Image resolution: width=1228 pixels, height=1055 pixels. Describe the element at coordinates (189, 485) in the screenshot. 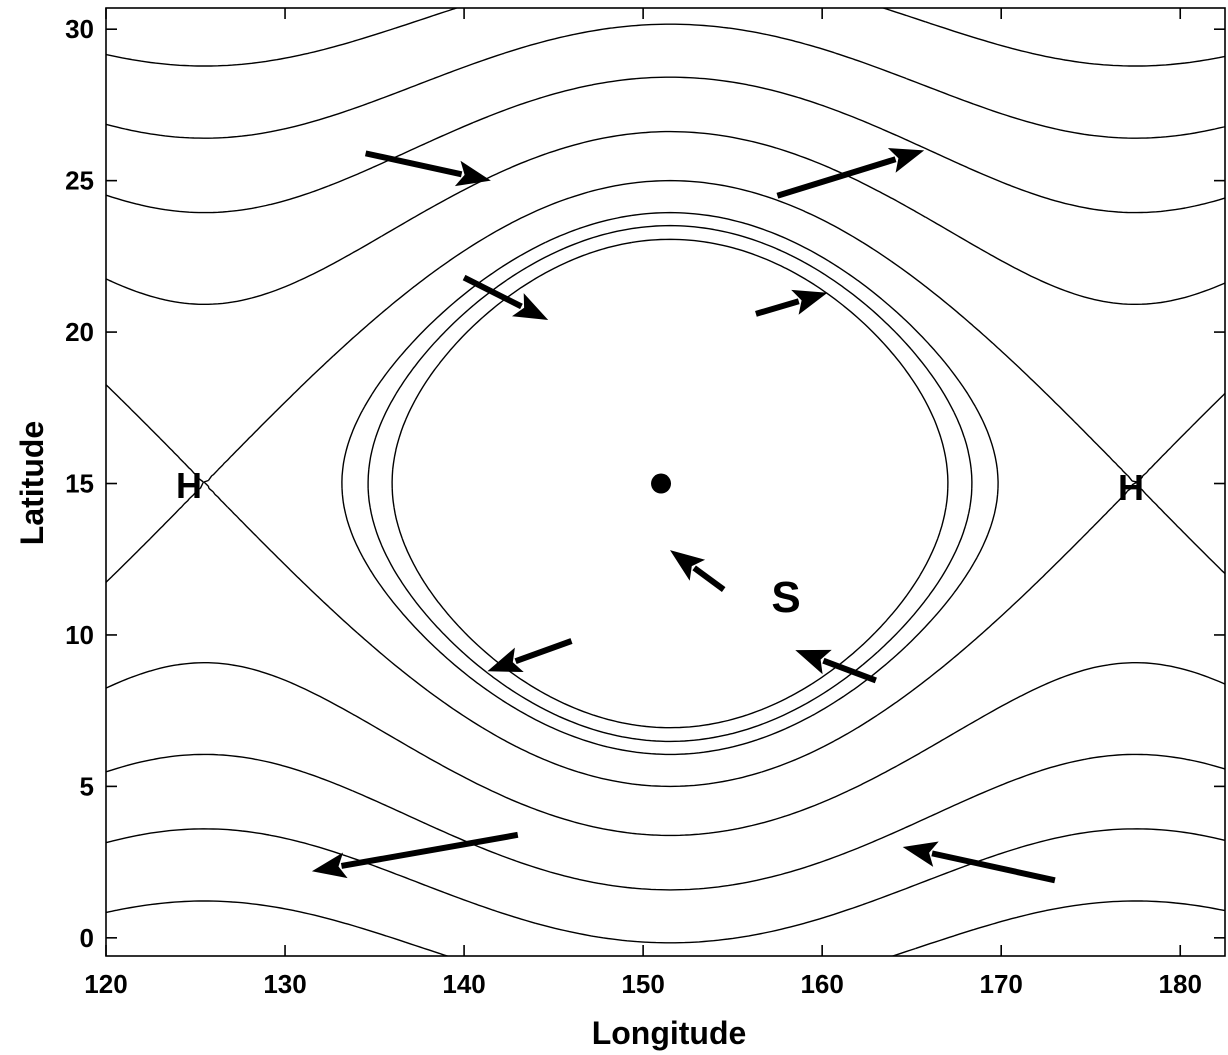

I see `high-pressure-label-left: H` at that location.